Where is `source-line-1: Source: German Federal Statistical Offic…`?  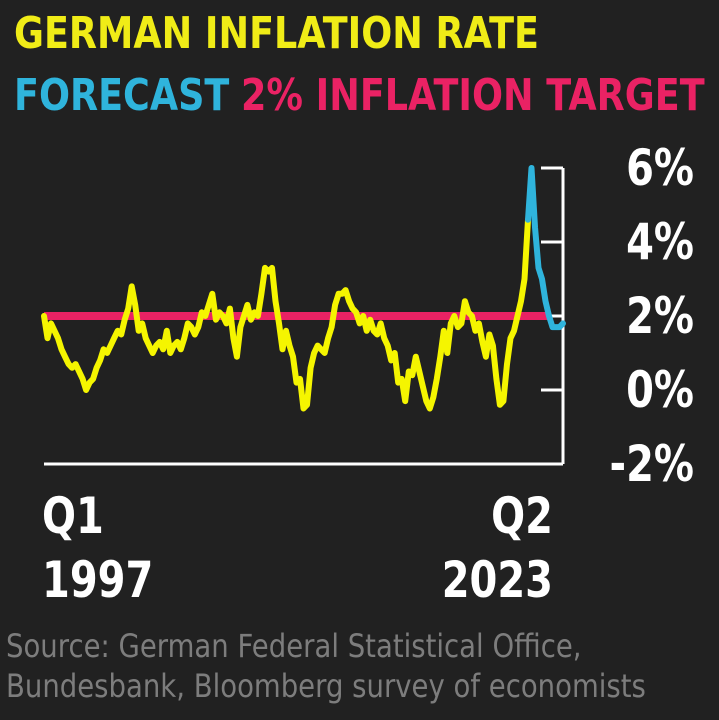
source-line-1: Source: German Federal Statistical Offic… is located at coordinates (294, 646).